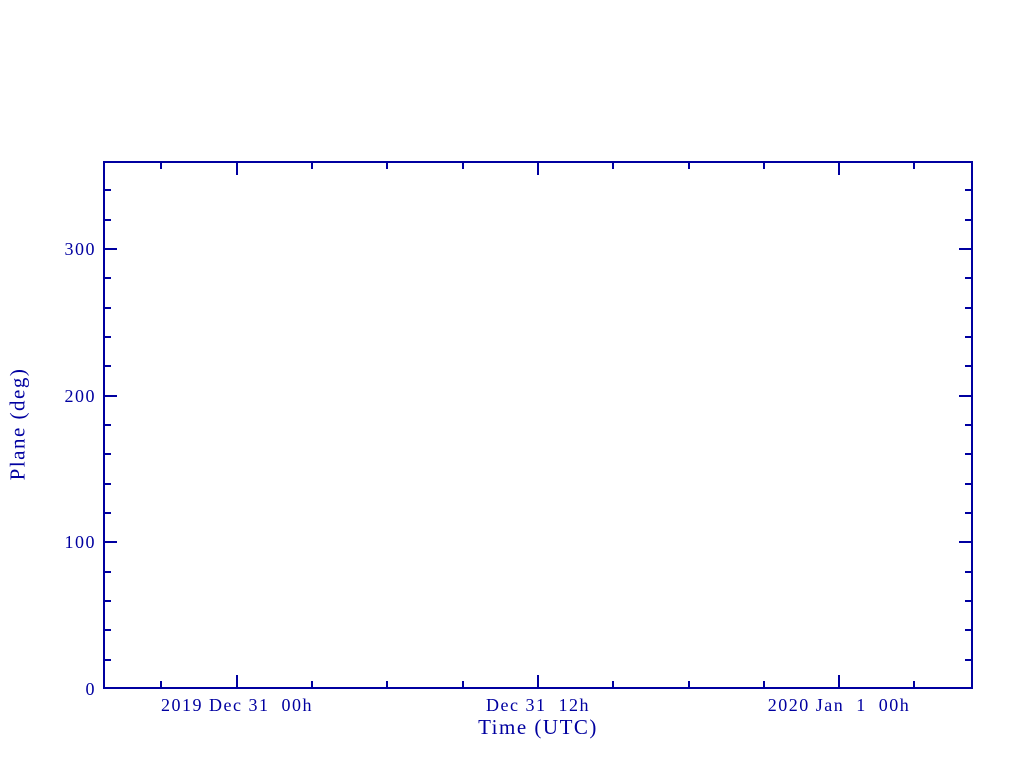 This screenshot has width=1024, height=768. I want to click on x-tick-label: 2020 Jan 1 00h, so click(839, 705).